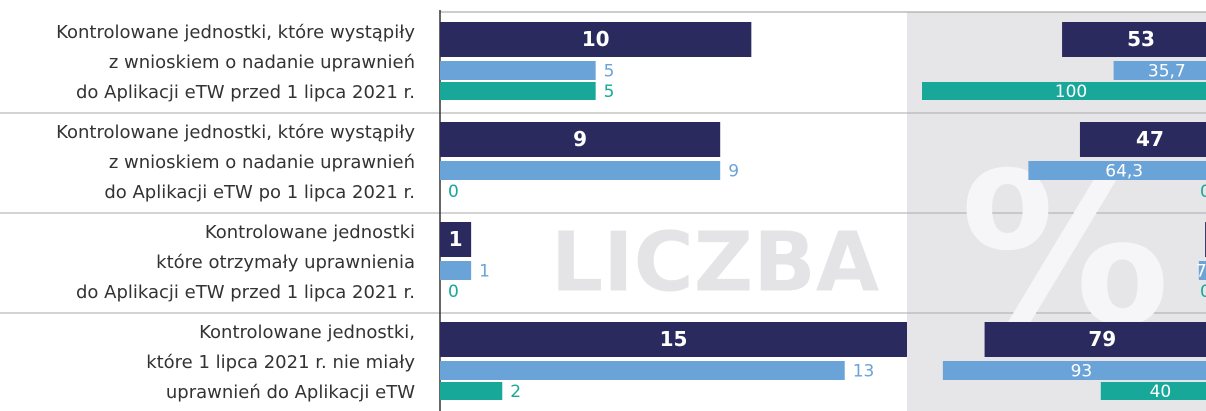  I want to click on category-label: uprawnień do Aplikacji eTW, so click(290, 392).